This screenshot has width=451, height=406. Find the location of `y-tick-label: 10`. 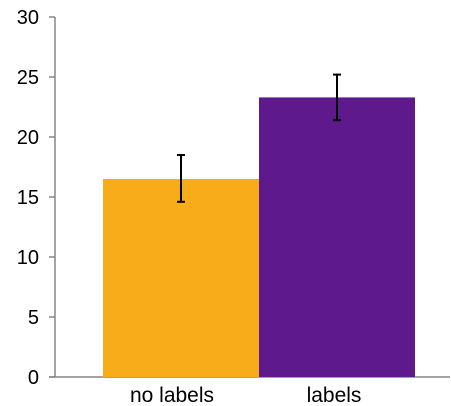

y-tick-label: 10 is located at coordinates (28, 258).